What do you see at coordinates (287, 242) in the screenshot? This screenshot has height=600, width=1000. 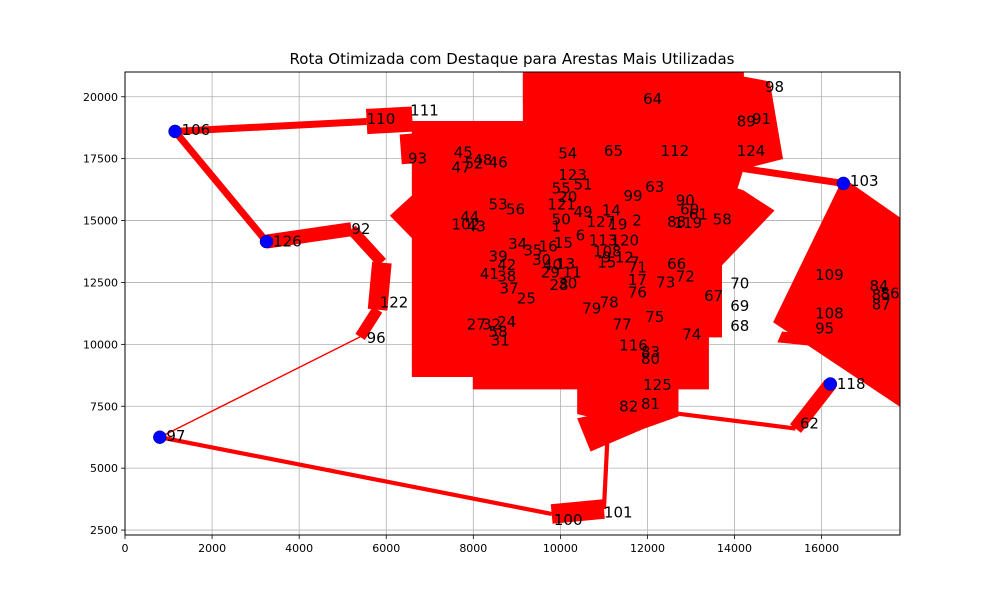 I see `node-label: 126` at bounding box center [287, 242].